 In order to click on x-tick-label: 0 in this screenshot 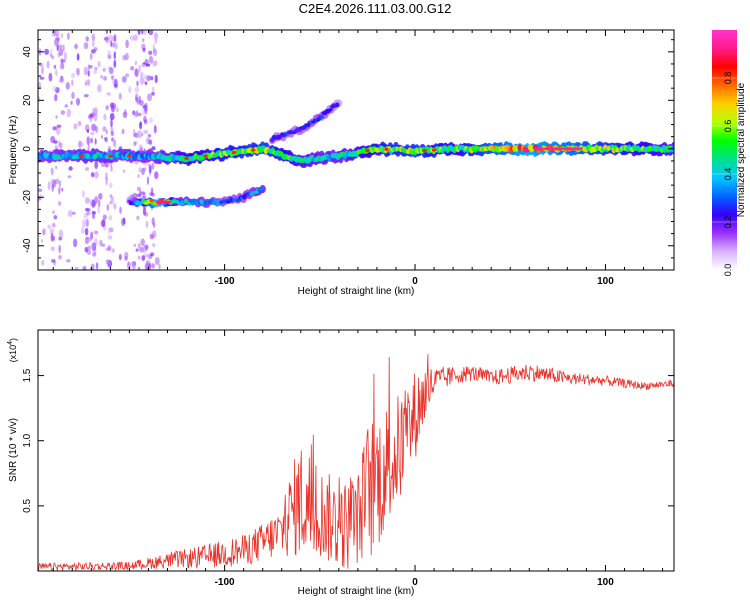, I will do `click(415, 582)`.